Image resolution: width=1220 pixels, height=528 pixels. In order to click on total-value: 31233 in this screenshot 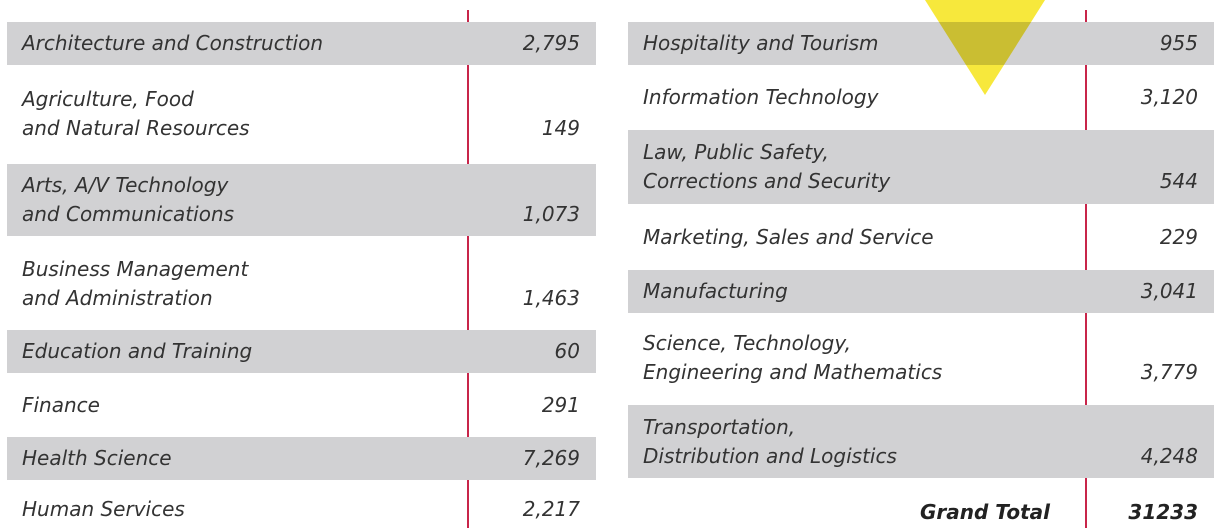, I will do `click(1163, 512)`.